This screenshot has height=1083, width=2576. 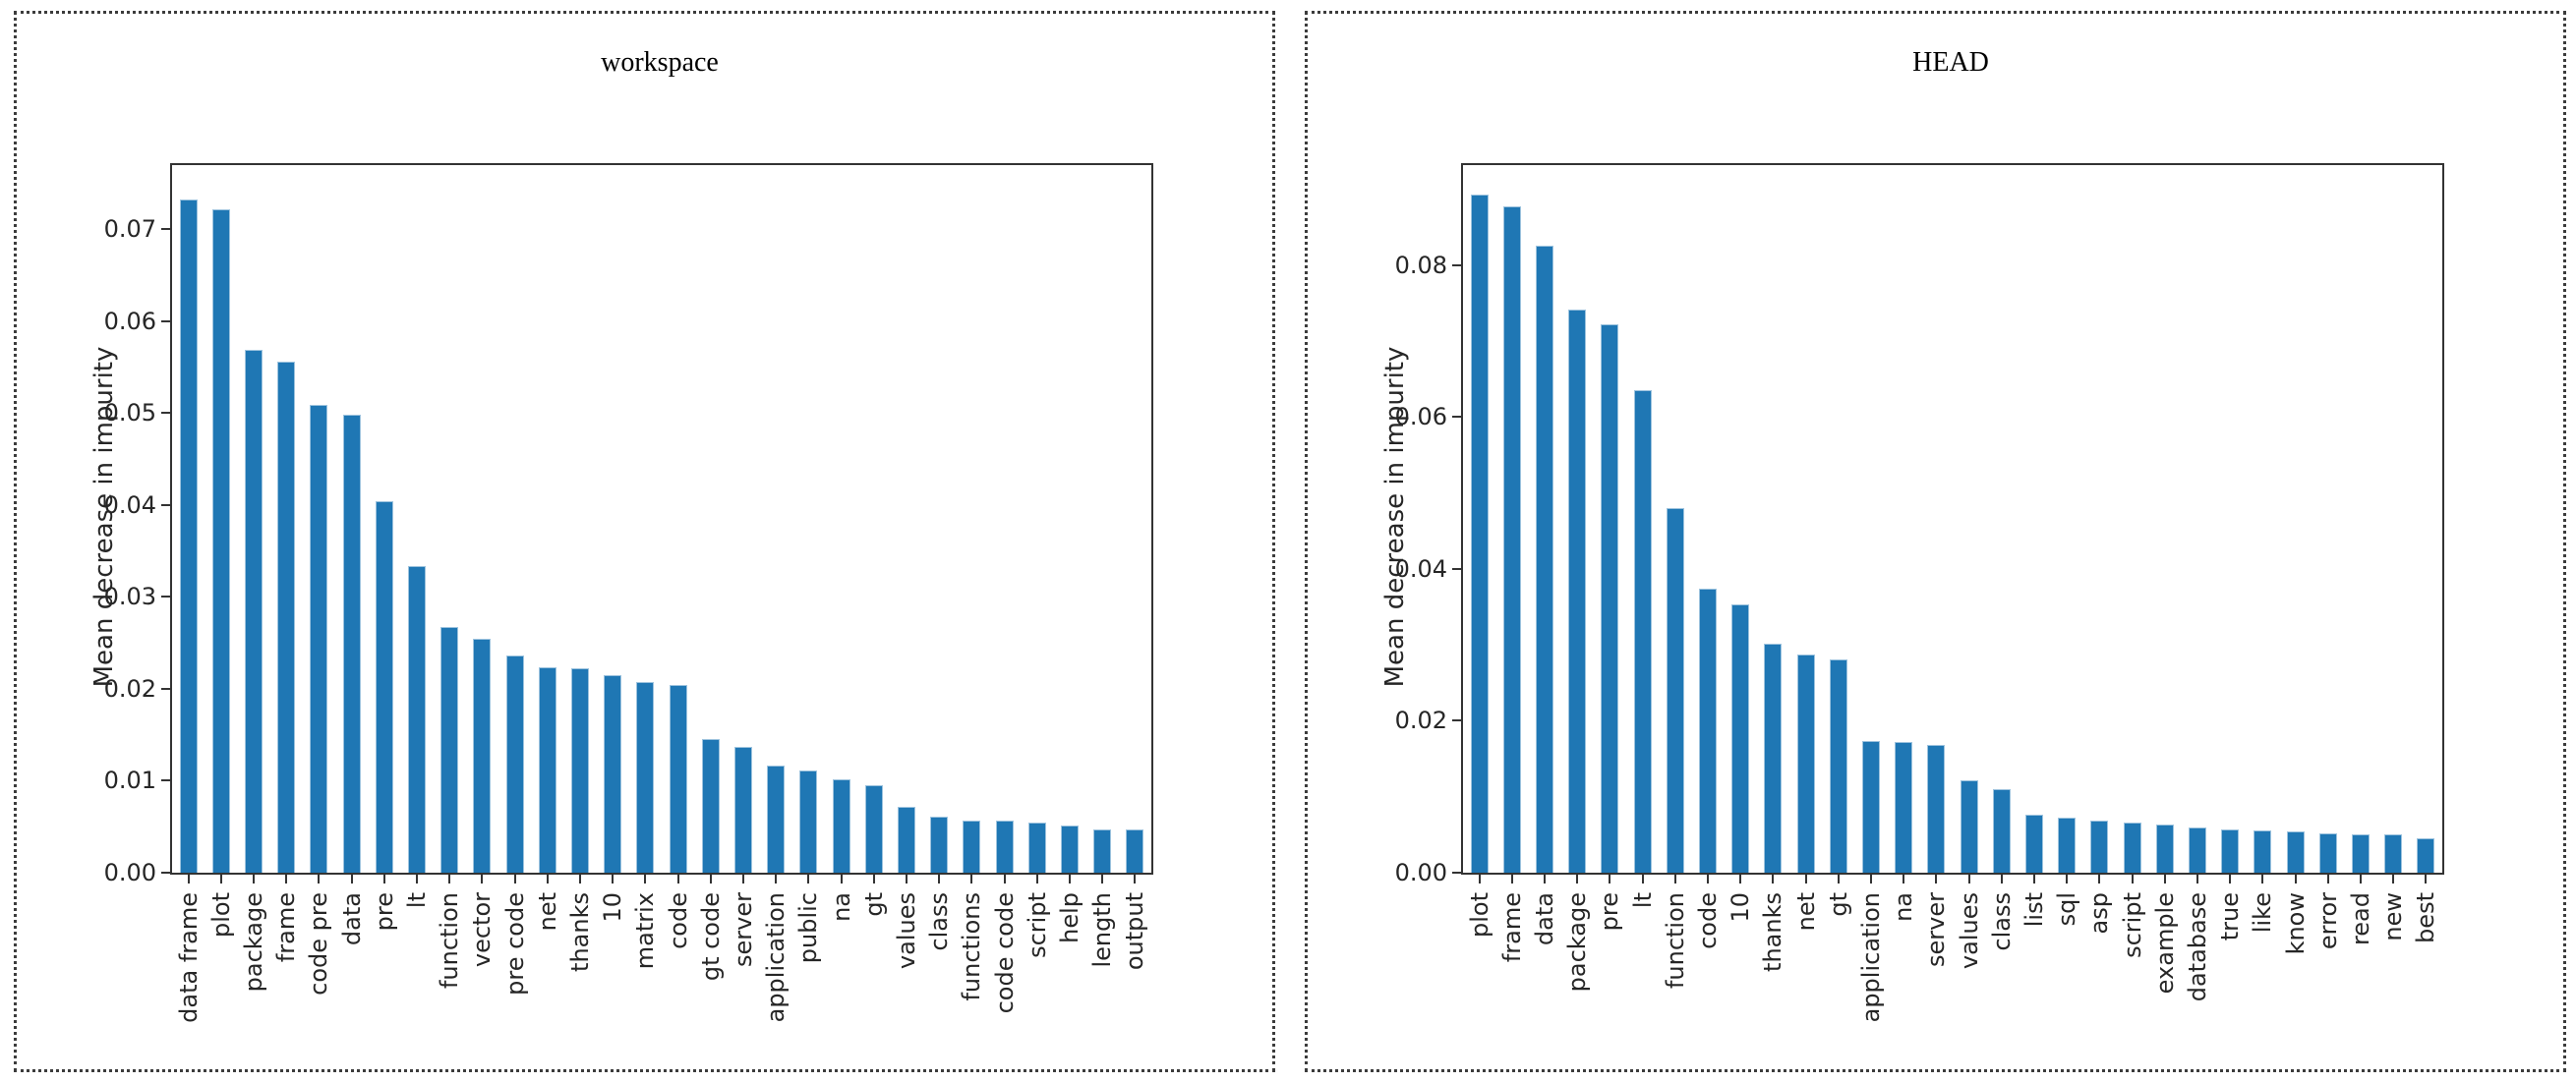 What do you see at coordinates (482, 930) in the screenshot?
I see `x-tick-label: vector` at bounding box center [482, 930].